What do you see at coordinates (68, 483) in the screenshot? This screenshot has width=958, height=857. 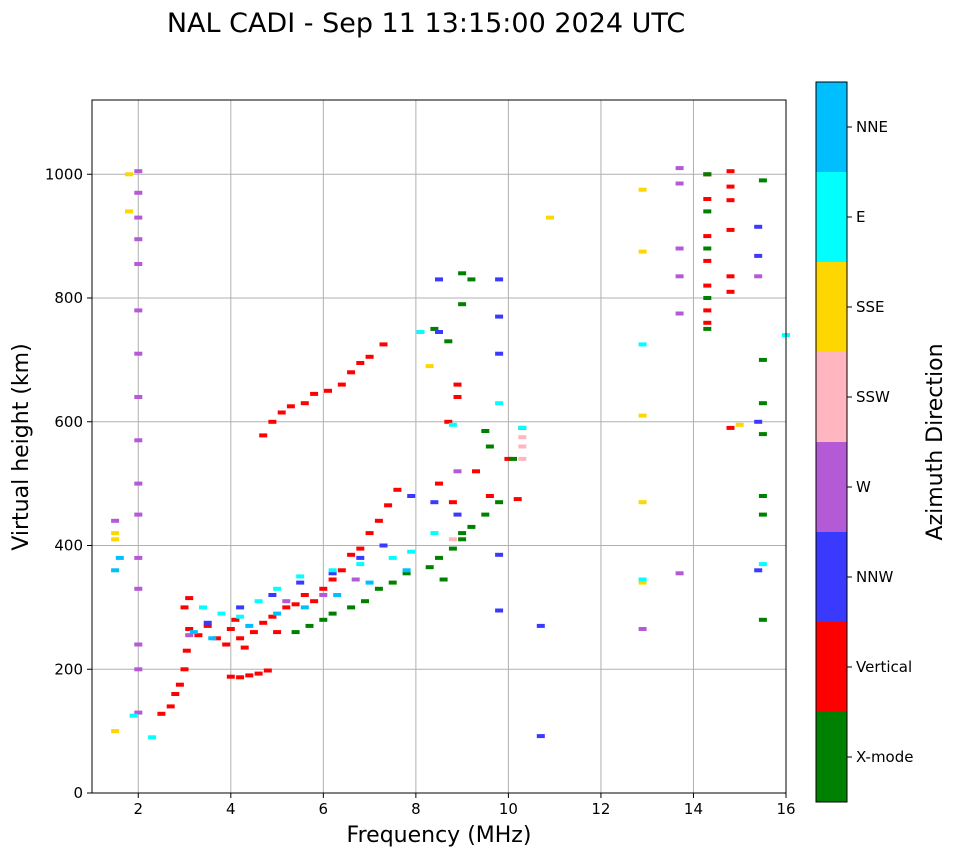 I see `y-axis: 0 200 400 600 800 1000` at bounding box center [68, 483].